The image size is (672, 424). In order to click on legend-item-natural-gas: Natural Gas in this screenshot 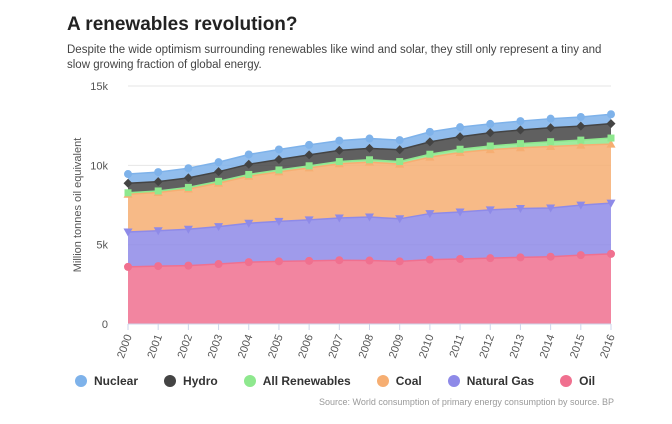, I will do `click(490, 381)`.